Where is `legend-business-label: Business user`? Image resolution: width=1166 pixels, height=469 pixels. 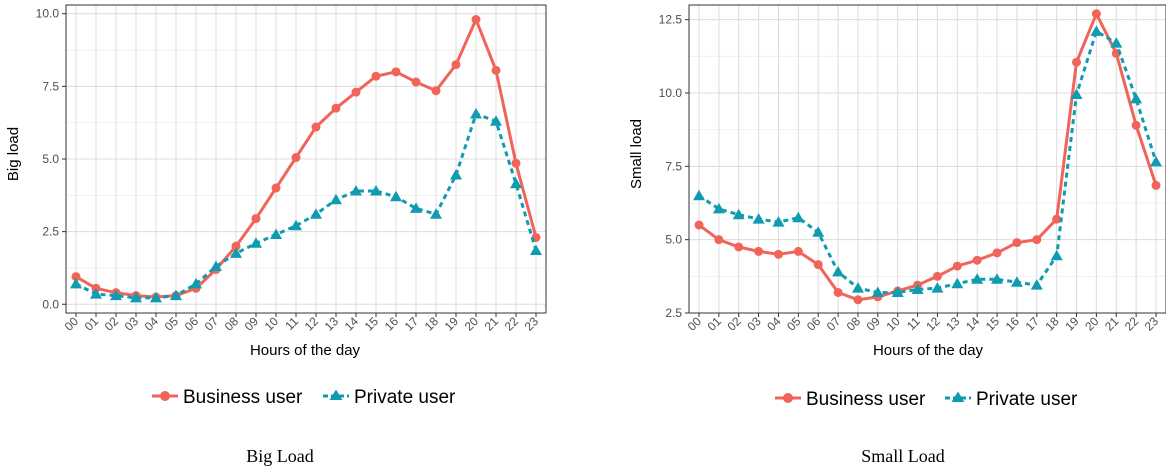
legend-business-label: Business user is located at coordinates (866, 399).